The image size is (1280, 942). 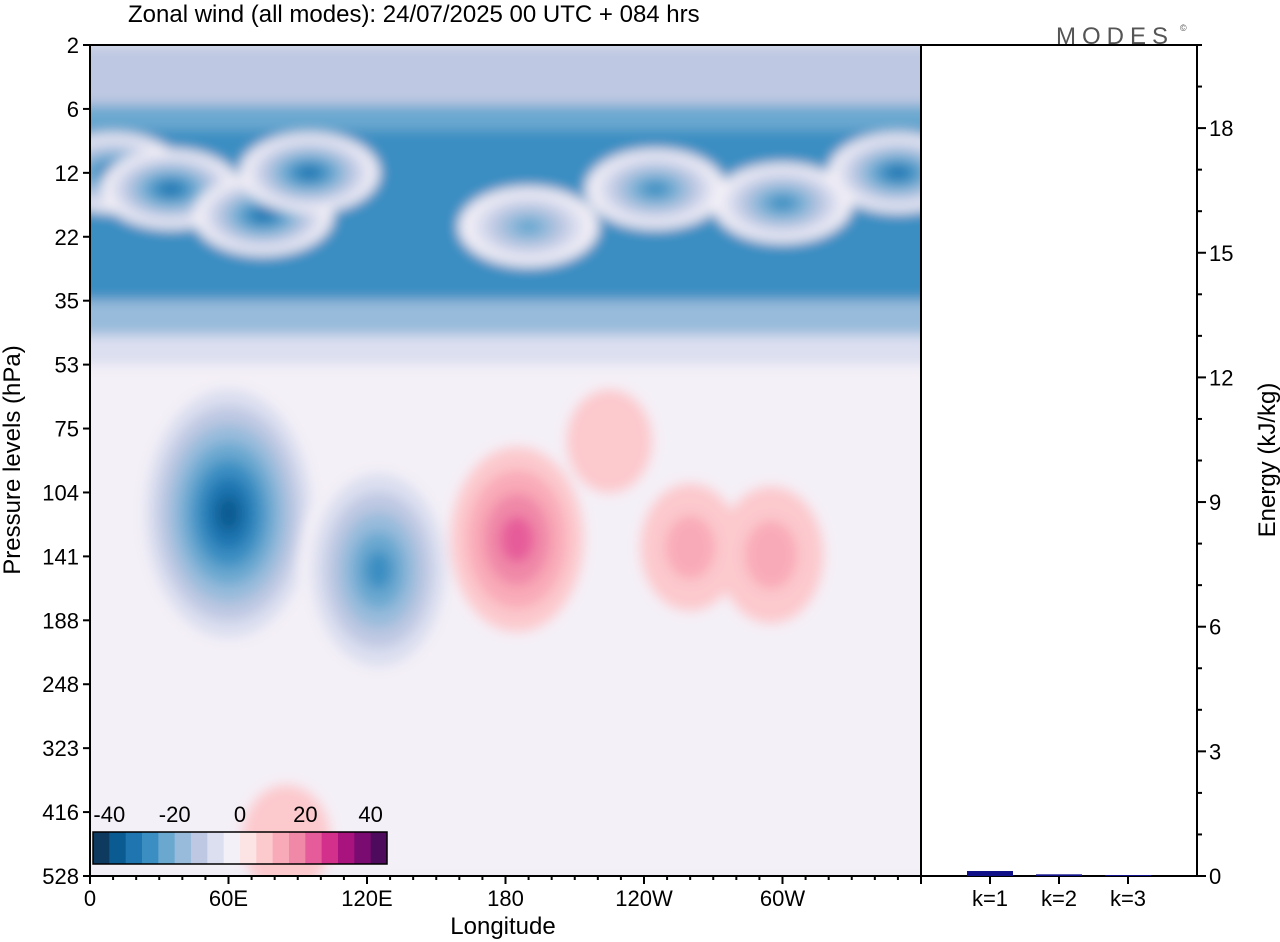 I want to click on wavenumber-axis: k=1 k=2 k=3, so click(x=1059, y=893).